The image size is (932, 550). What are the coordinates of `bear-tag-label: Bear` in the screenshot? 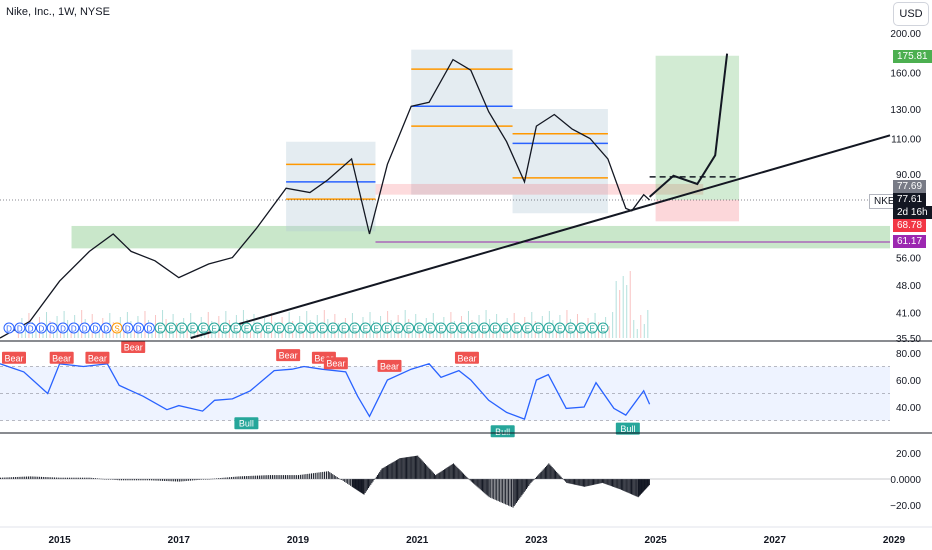 It's located at (466, 358).